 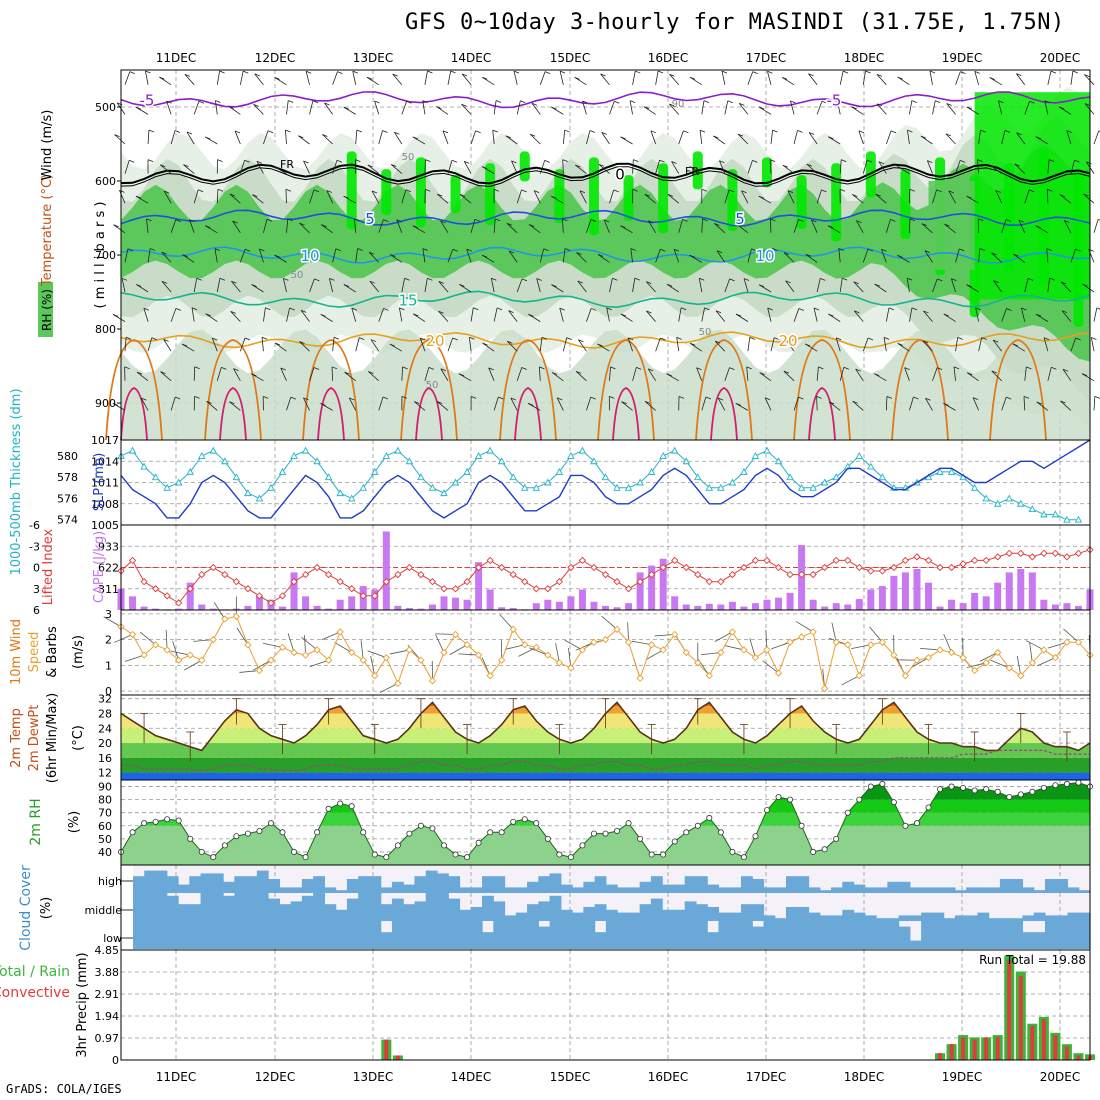 What do you see at coordinates (34, 652) in the screenshot?
I see `wind-ylabel-2: Speed` at bounding box center [34, 652].